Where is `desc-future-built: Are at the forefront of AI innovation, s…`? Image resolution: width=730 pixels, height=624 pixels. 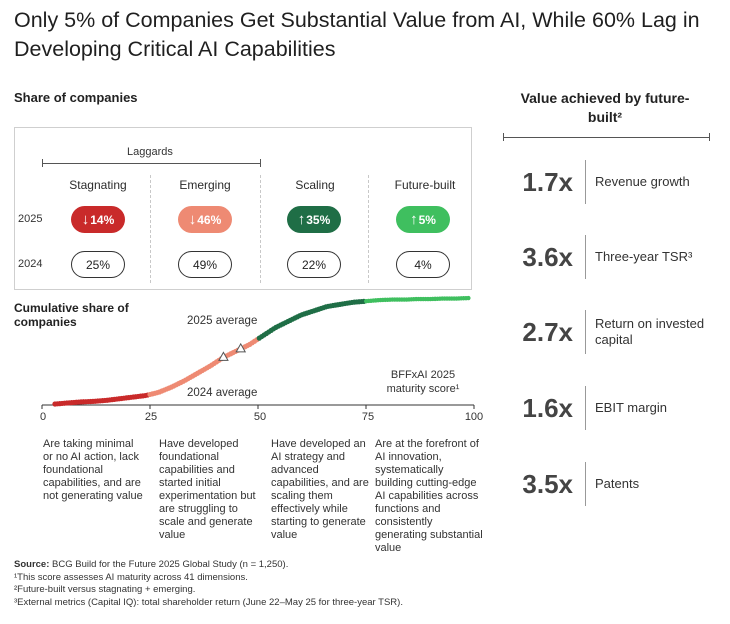
desc-future-built: Are at the forefront of AI innovation, s… is located at coordinates (429, 496).